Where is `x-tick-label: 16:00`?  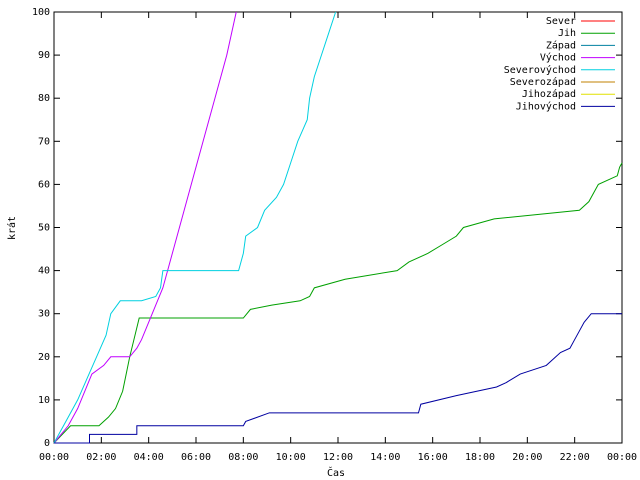 x-tick-label: 16:00 is located at coordinates (433, 457).